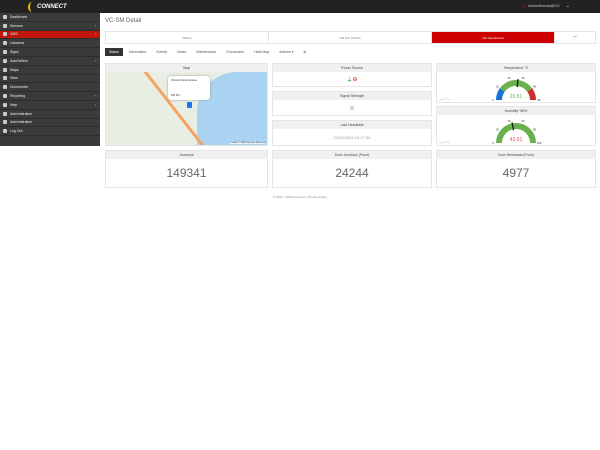 Image resolution: width=600 pixels, height=450 pixels. What do you see at coordinates (489, 89) in the screenshot?
I see `temperature-gauge: 0 10 20 30 40 50 26.51` at bounding box center [489, 89].